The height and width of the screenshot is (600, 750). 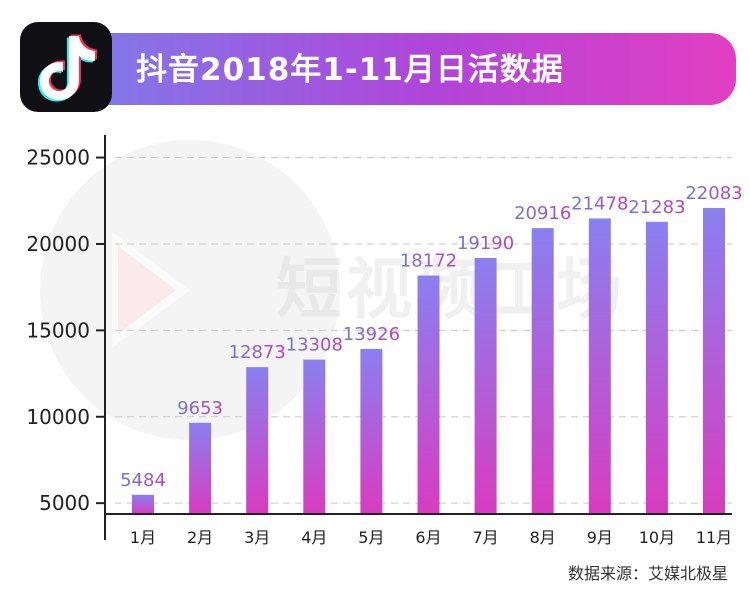 I want to click on x-tick-label: 3月, so click(x=257, y=537).